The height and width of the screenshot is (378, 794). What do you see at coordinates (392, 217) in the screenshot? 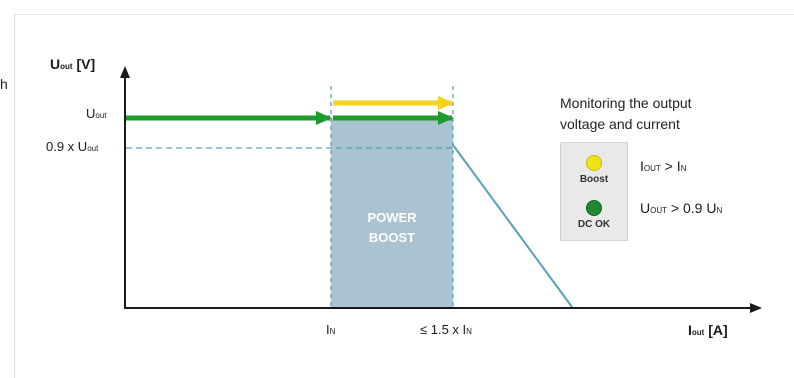
I see `power-boost-line1: POWER` at bounding box center [392, 217].